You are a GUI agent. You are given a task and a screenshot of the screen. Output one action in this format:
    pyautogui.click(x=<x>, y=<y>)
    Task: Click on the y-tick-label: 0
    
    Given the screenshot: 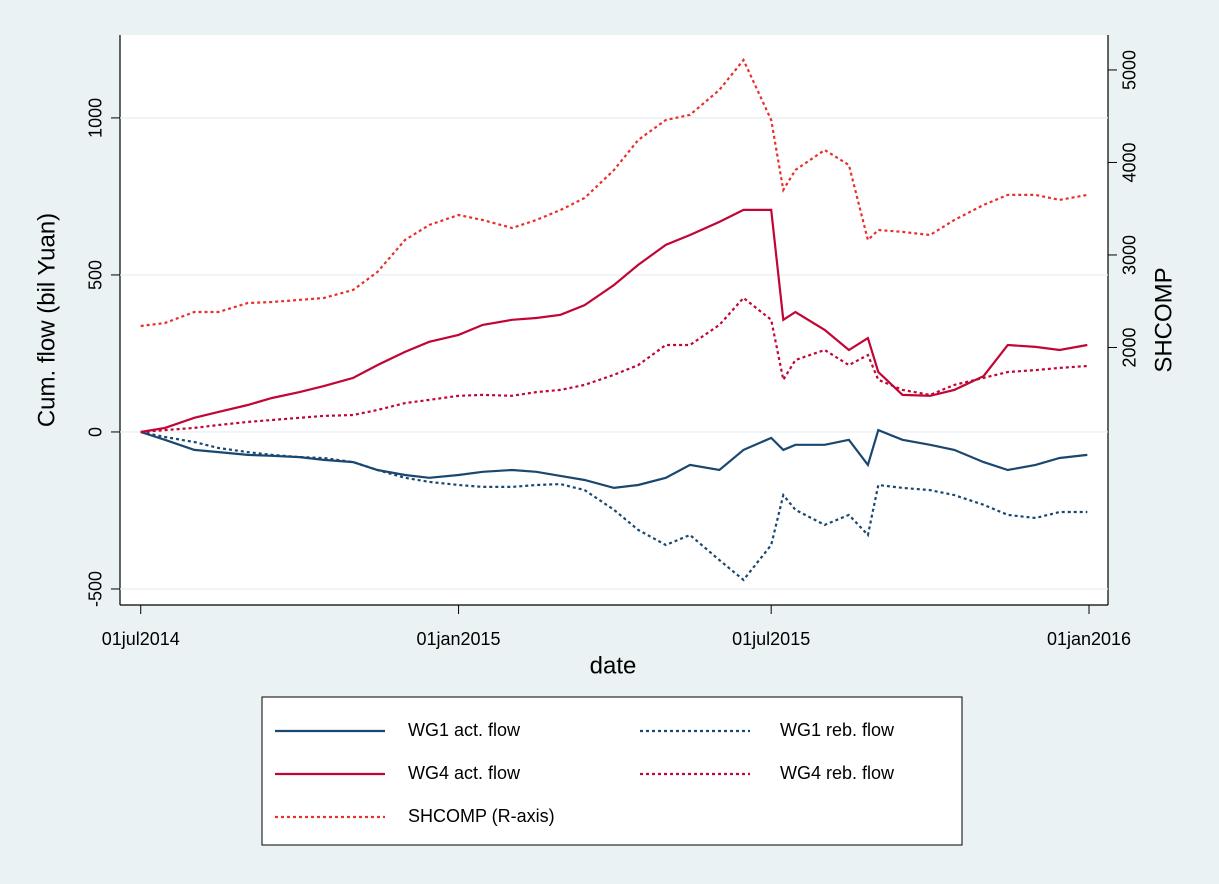 What is the action you would take?
    pyautogui.click(x=96, y=432)
    